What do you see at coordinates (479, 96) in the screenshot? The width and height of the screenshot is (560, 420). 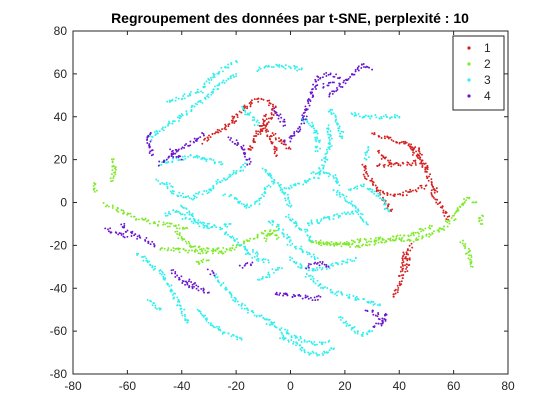 I see `legend-item-4: 4` at bounding box center [479, 96].